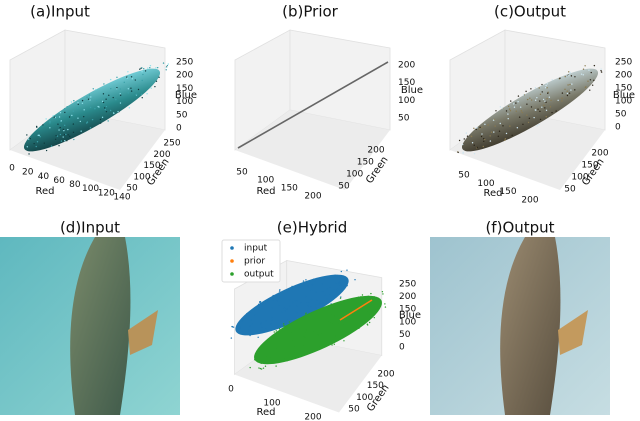  I want to click on x-tick-label: 0, so click(231, 390).